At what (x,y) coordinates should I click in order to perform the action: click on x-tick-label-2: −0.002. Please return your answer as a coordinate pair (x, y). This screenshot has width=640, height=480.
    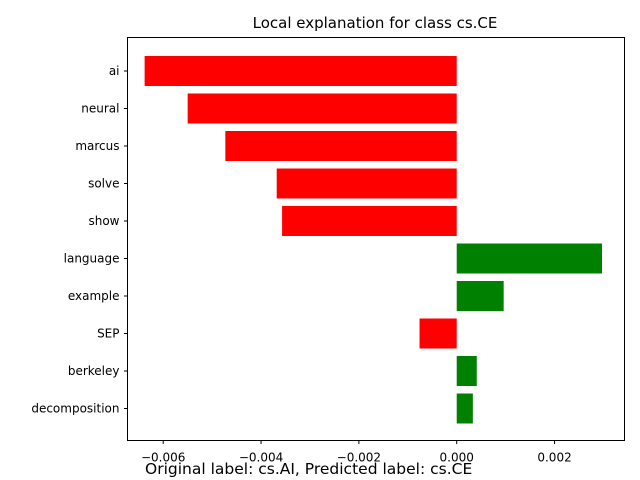
    Looking at the image, I should click on (359, 458).